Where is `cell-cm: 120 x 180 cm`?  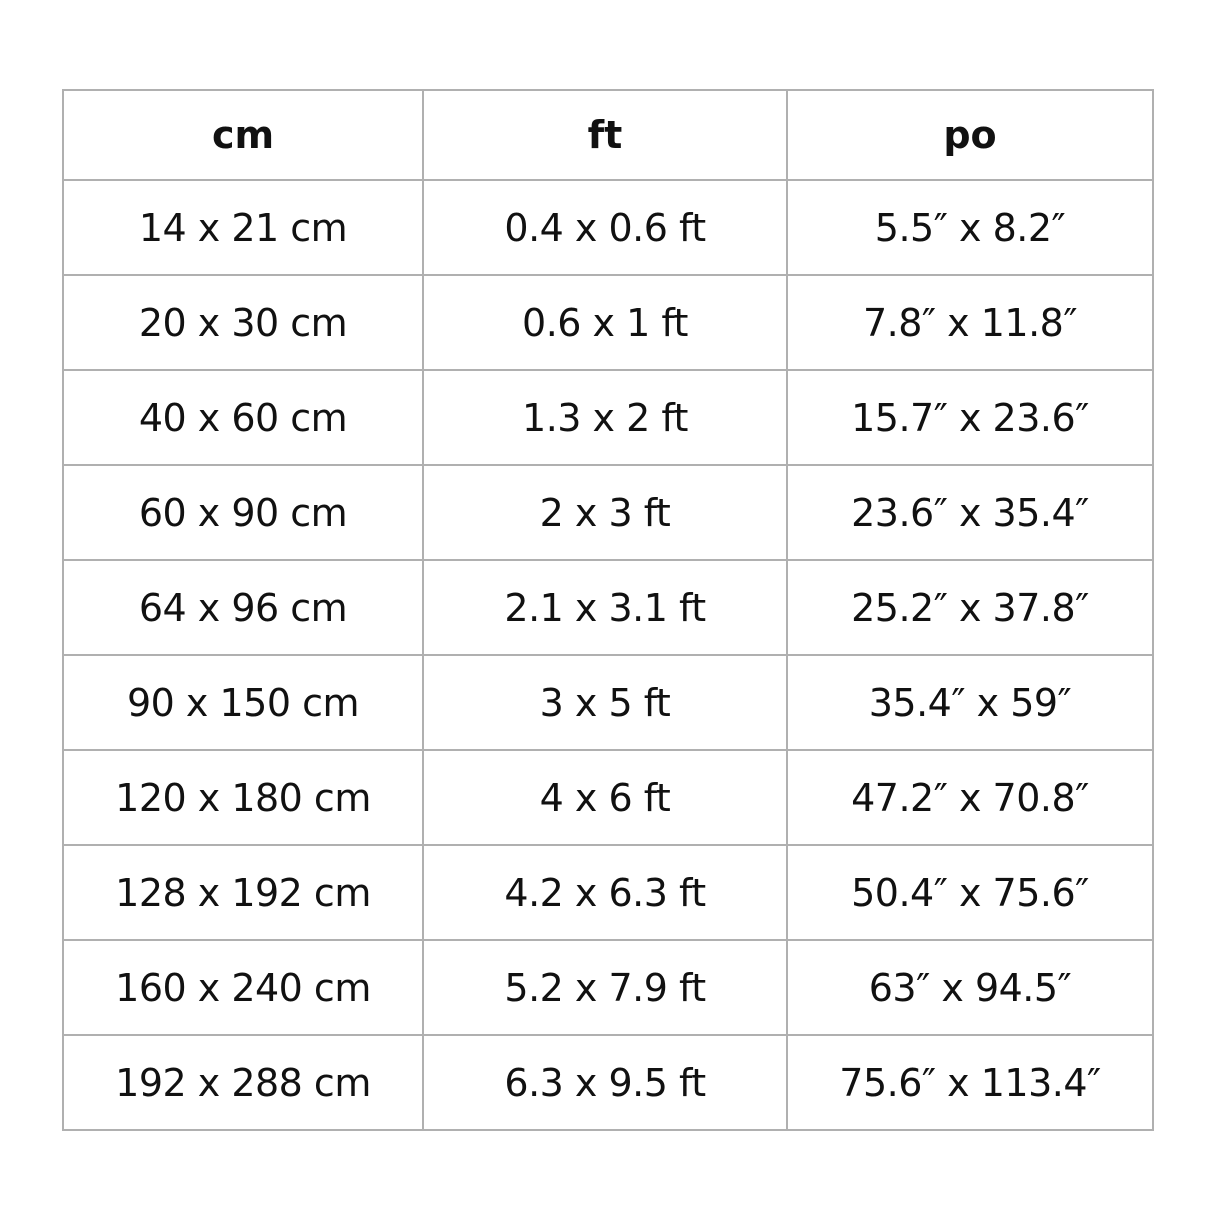 cell-cm: 120 x 180 cm is located at coordinates (243, 797).